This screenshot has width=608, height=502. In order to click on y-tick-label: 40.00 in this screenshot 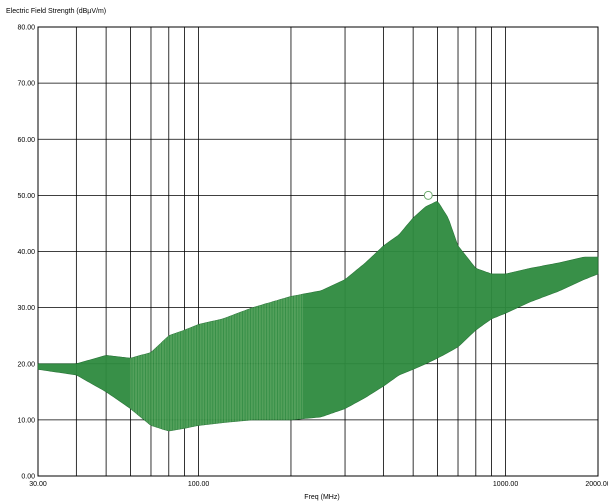, I will do `click(26, 252)`.